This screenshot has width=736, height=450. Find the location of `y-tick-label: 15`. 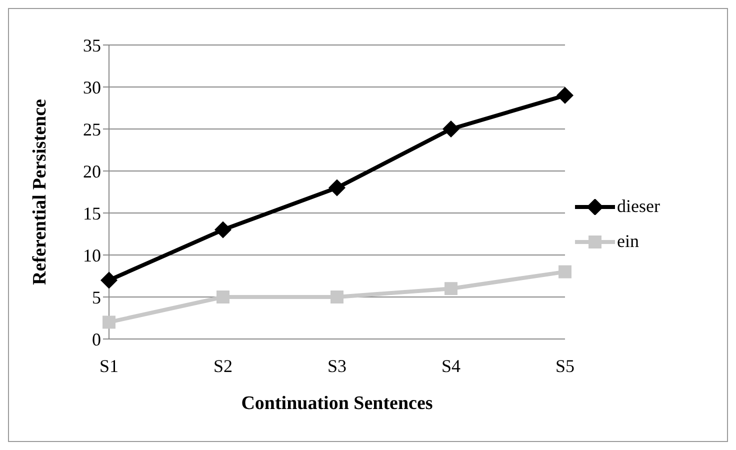

y-tick-label: 15 is located at coordinates (92, 213).